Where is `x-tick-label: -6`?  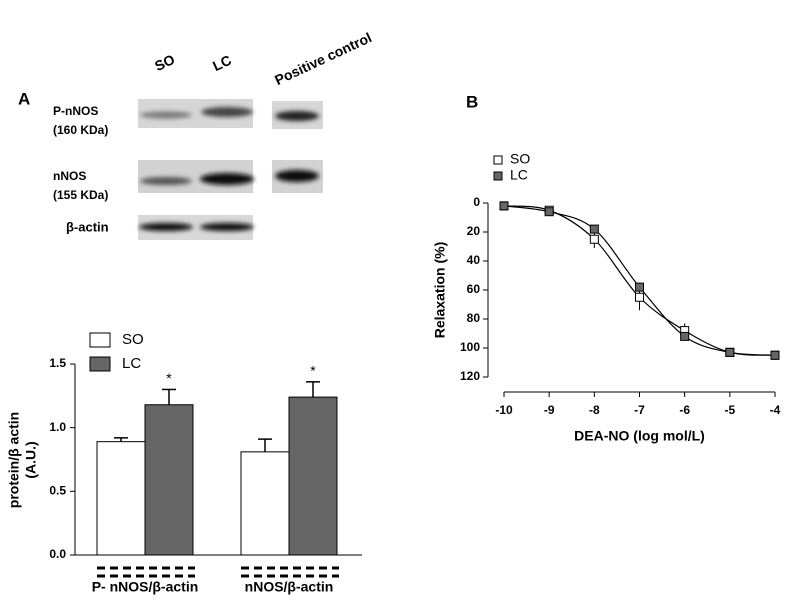 x-tick-label: -6 is located at coordinates (684, 410).